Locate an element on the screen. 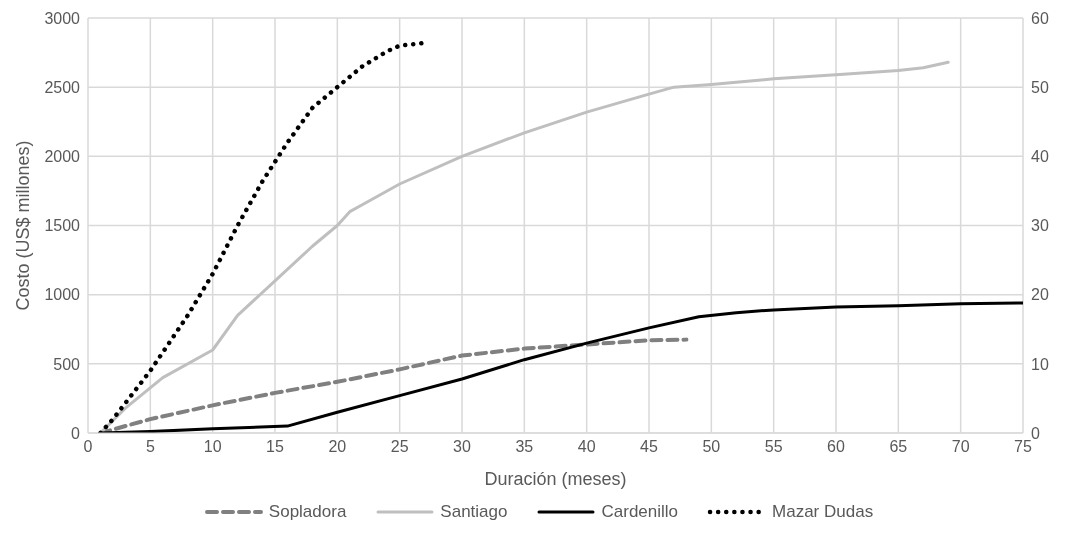 The width and height of the screenshot is (1076, 552). y2-tick-label: 40 is located at coordinates (1040, 157).